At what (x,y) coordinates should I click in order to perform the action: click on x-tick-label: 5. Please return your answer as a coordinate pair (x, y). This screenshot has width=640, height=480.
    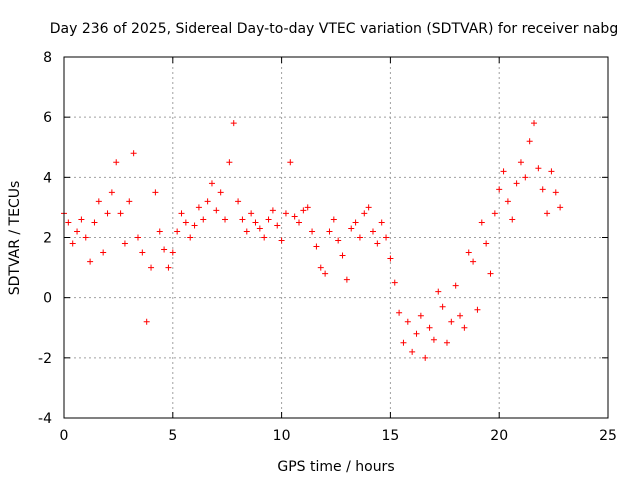
    Looking at the image, I should click on (172, 436).